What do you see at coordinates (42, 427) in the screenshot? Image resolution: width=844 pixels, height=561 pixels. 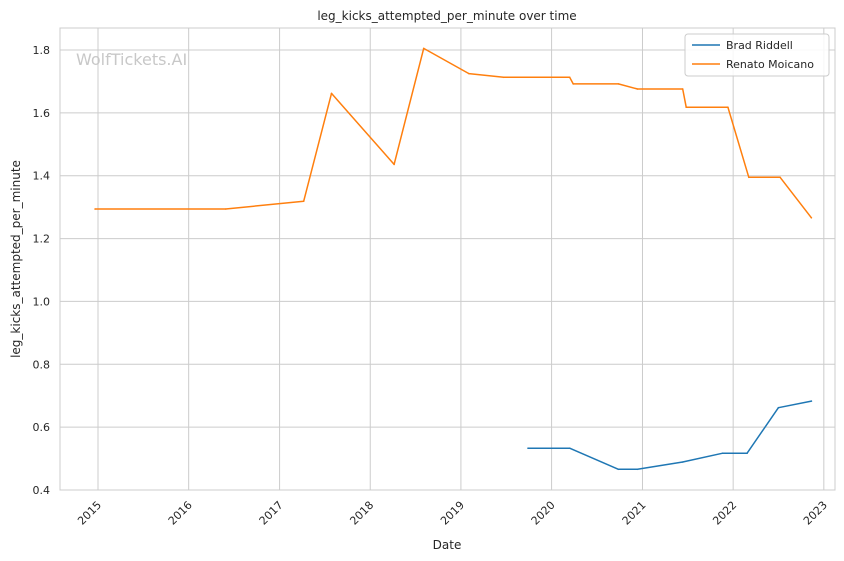 I see `y-tick-label: 0.6` at bounding box center [42, 427].